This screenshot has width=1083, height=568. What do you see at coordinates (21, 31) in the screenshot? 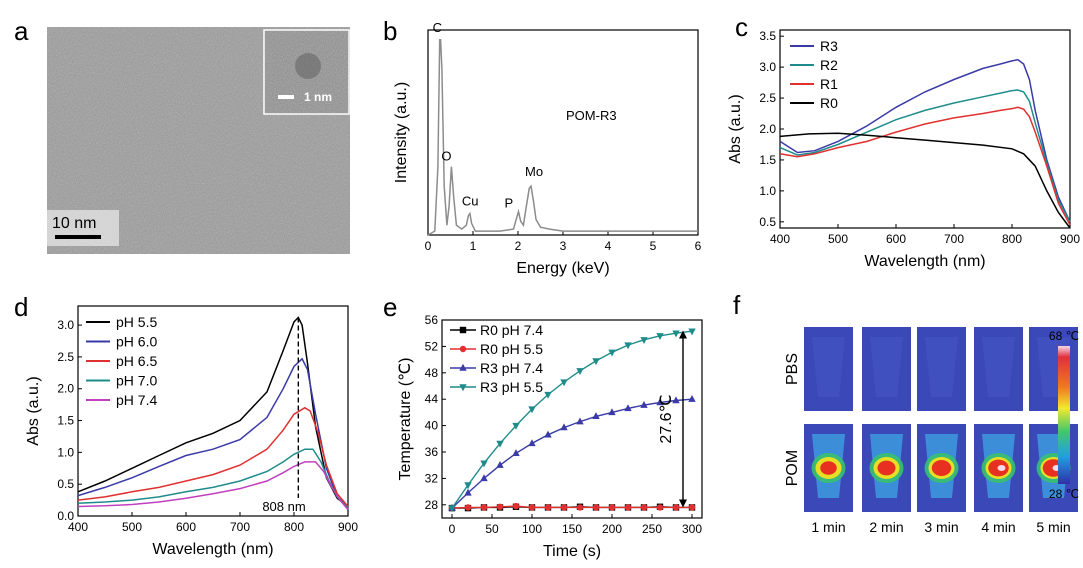
I see `panel-label-a: a` at bounding box center [21, 31].